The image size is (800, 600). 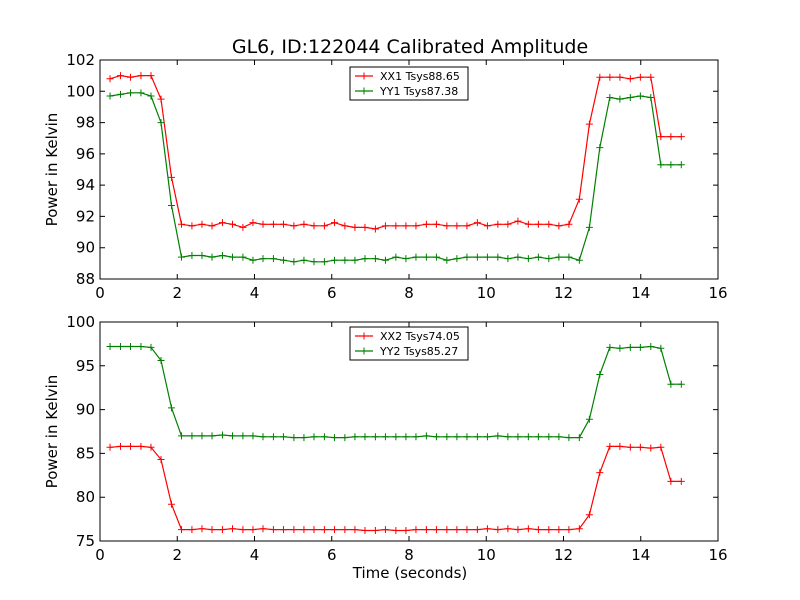 What do you see at coordinates (409, 83) in the screenshot?
I see `legend: XX1 Tsys88.65 YY1 Tsys87.38` at bounding box center [409, 83].